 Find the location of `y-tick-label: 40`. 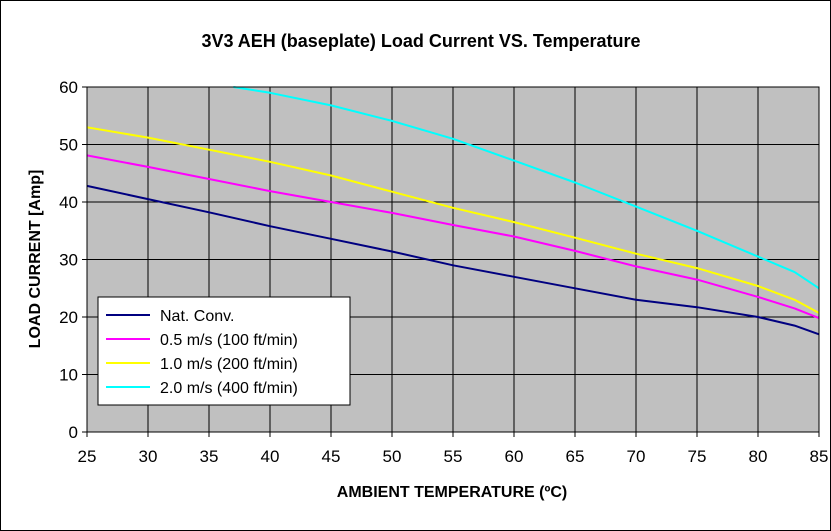

y-tick-label: 40 is located at coordinates (68, 202).